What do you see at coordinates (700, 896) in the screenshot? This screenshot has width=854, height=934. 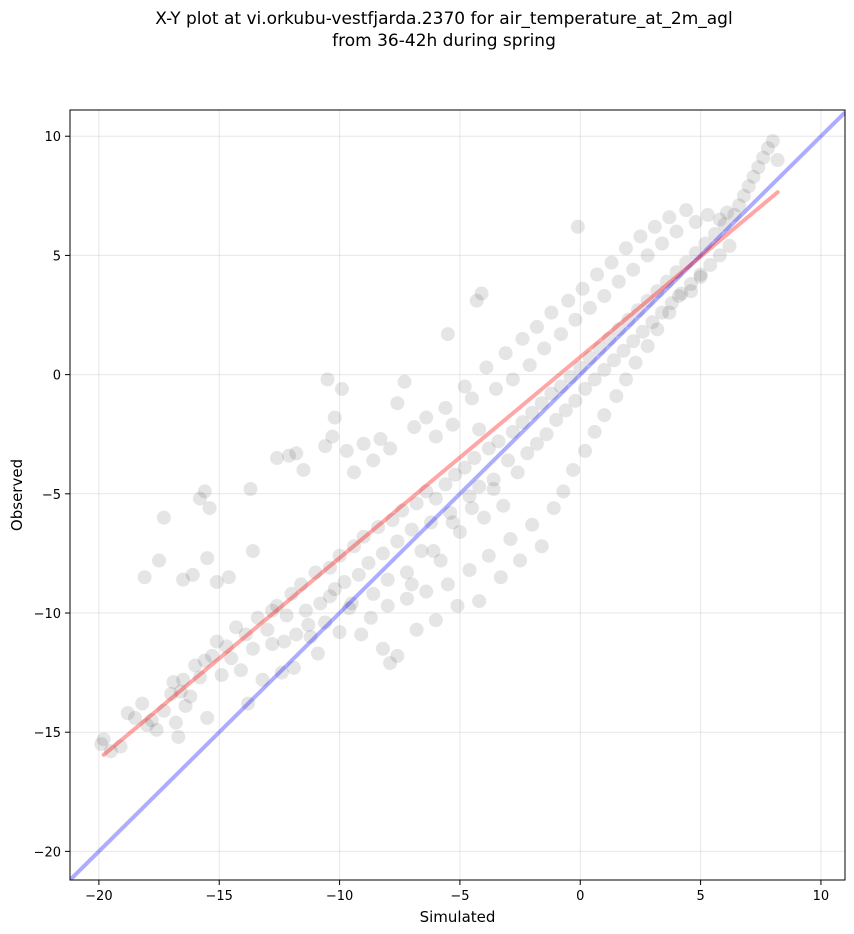 I see `x-tick-label: 5` at bounding box center [700, 896].